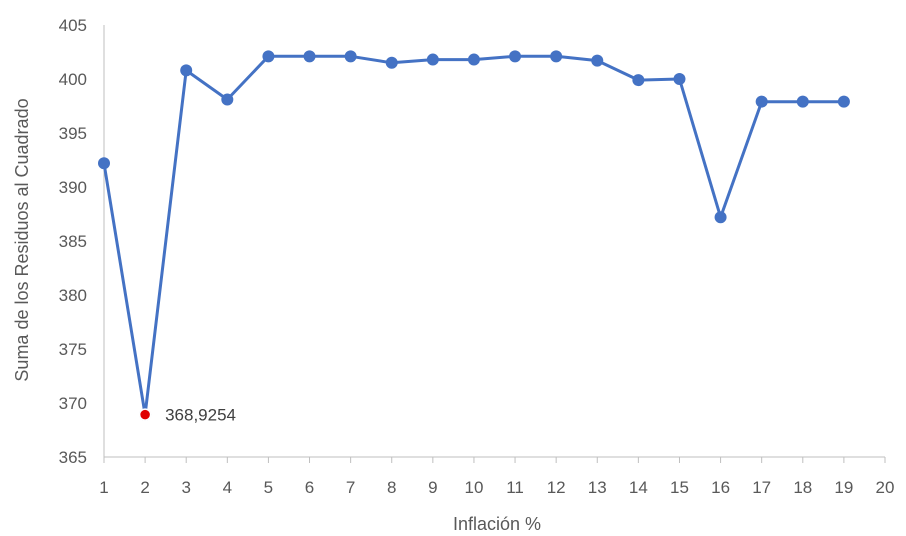 The height and width of the screenshot is (536, 906). What do you see at coordinates (268, 487) in the screenshot?
I see `x-tick-label: 5` at bounding box center [268, 487].